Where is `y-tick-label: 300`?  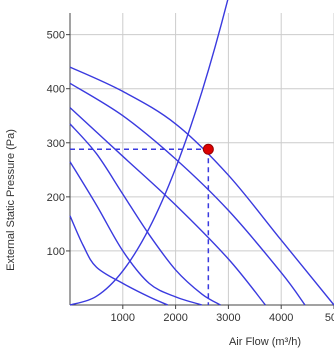
y-tick-label: 300 is located at coordinates (56, 144).